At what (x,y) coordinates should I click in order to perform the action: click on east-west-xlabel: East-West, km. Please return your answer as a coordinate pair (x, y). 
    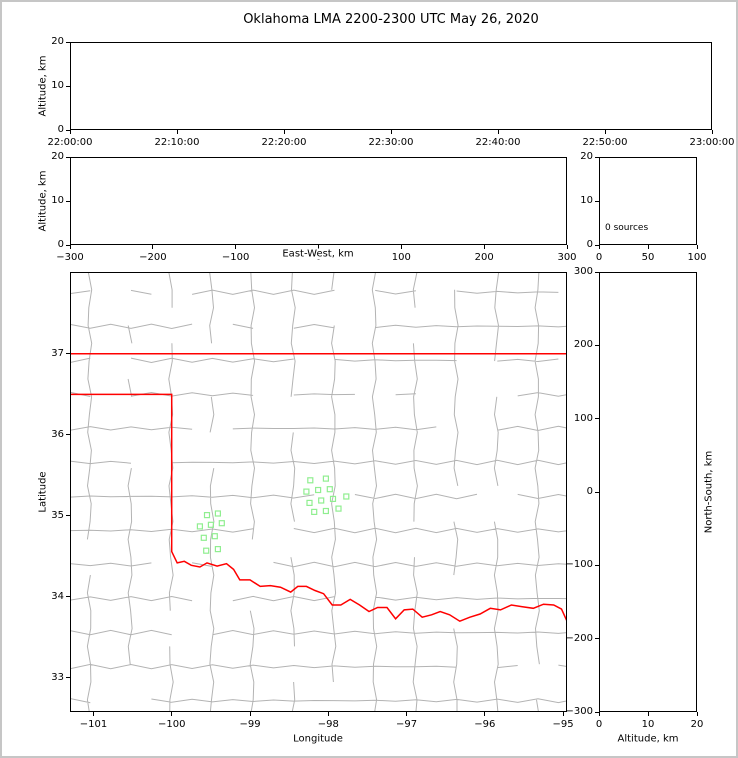
    Looking at the image, I should click on (318, 254).